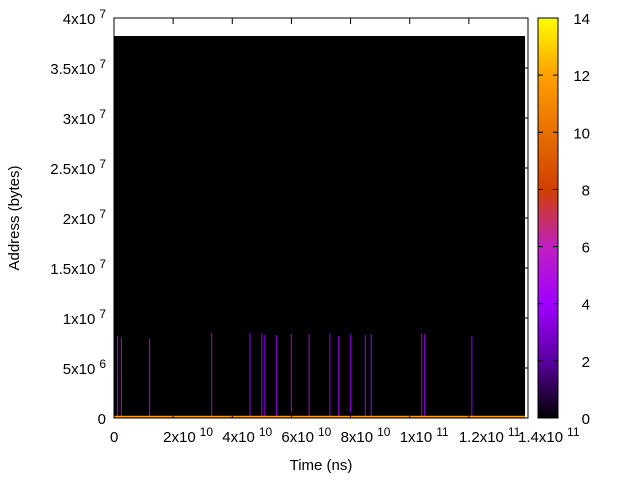  I want to click on x-tick-label: 1x10 11, so click(424, 435).